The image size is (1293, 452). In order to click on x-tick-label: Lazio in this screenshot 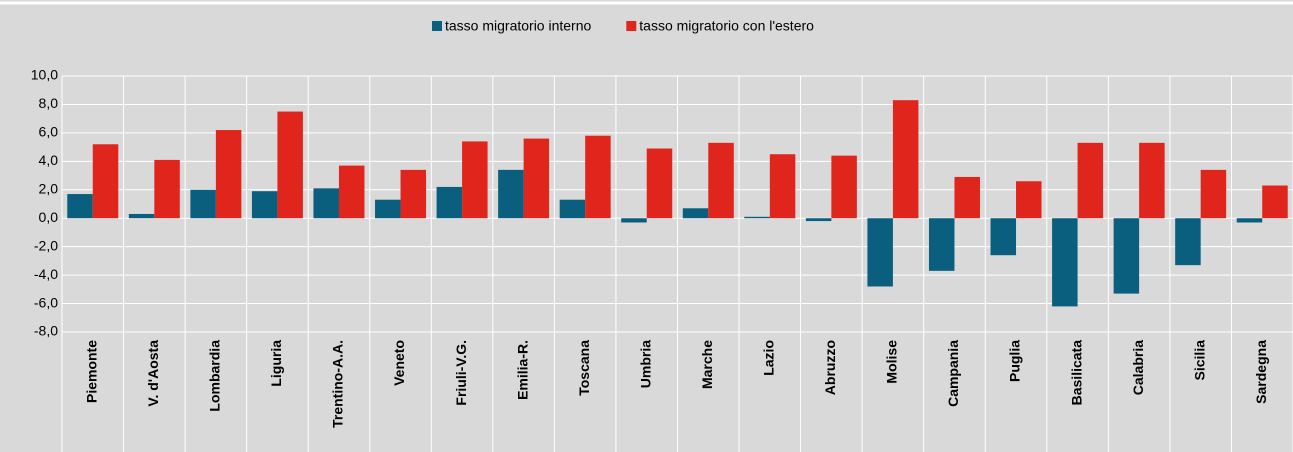, I will do `click(769, 358)`.